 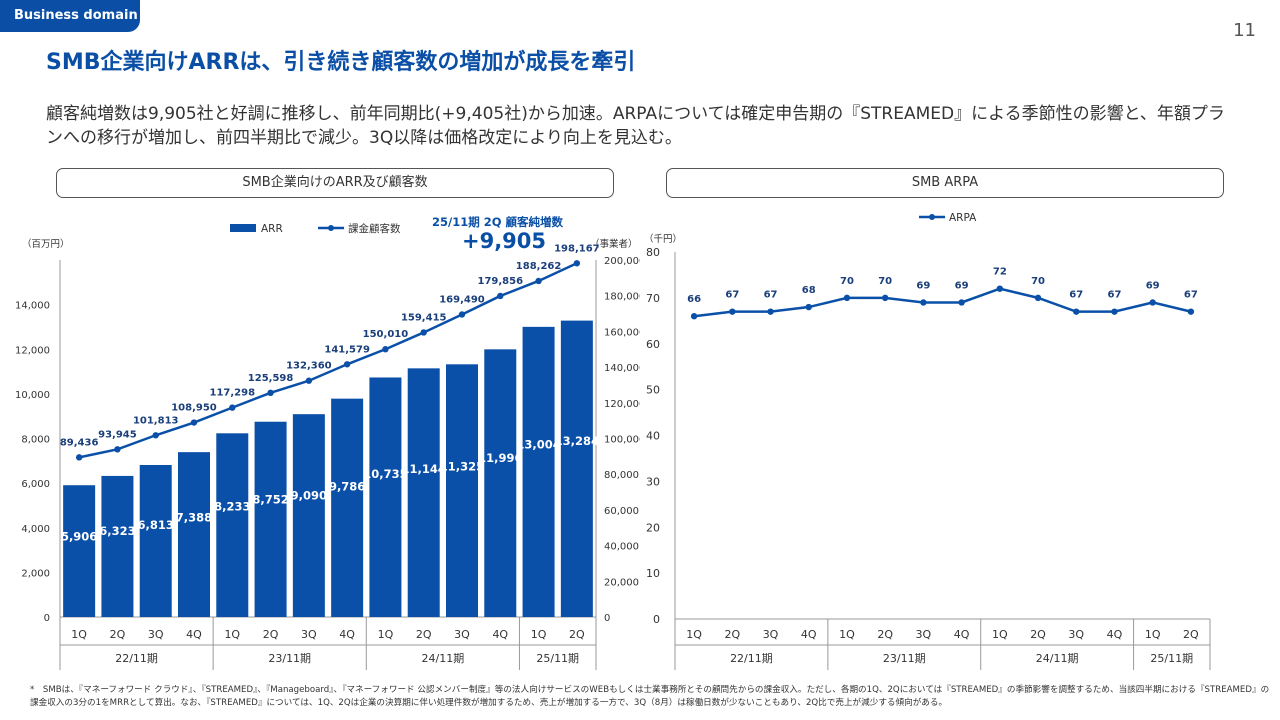 What do you see at coordinates (653, 481) in the screenshot?
I see `y-tick-label: 30` at bounding box center [653, 481].